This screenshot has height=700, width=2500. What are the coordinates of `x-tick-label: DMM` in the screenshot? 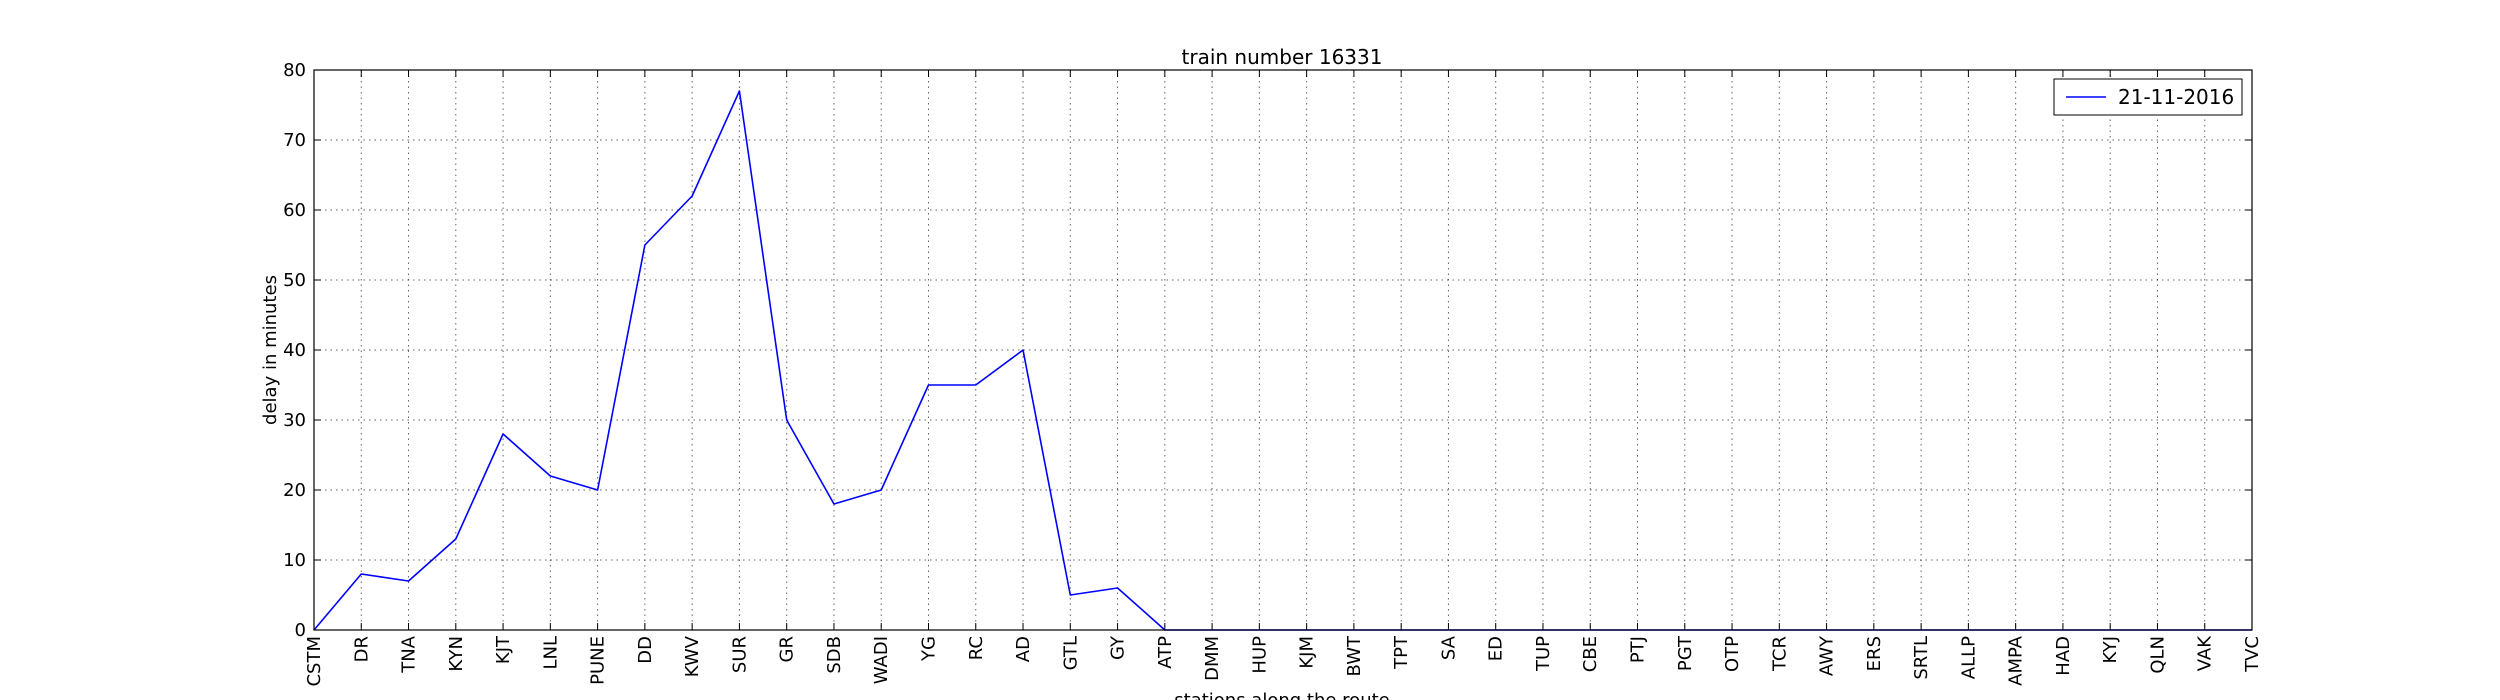 It's located at (1212, 658).